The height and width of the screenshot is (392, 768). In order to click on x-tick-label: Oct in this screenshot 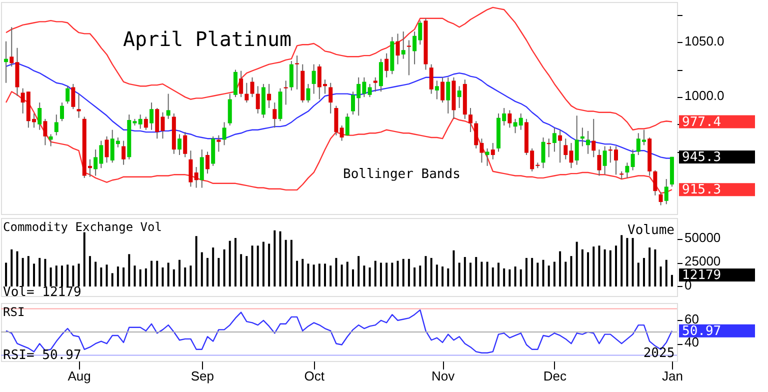, I will do `click(314, 376)`.